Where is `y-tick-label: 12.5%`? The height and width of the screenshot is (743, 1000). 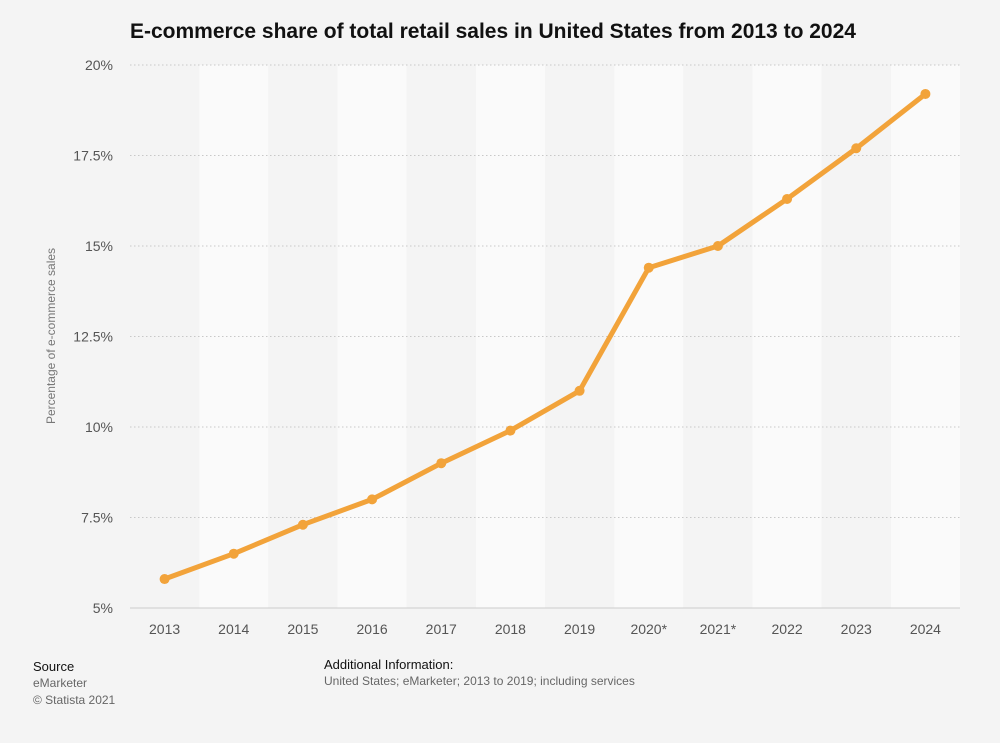 y-tick-label: 12.5% is located at coordinates (93, 337).